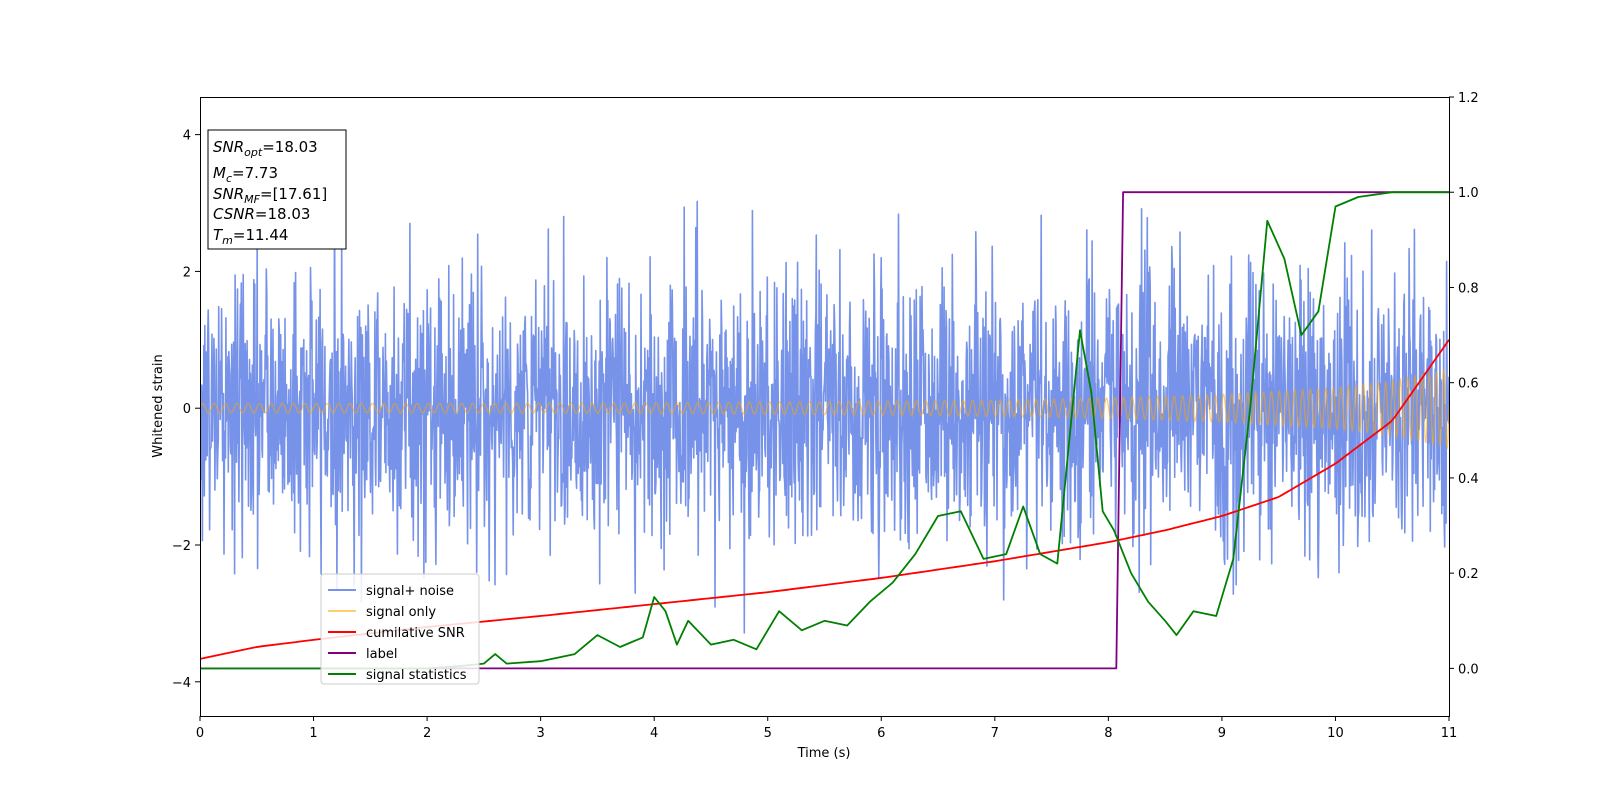 The height and width of the screenshot is (800, 1600). I want to click on annotation-line: Mc=7.73, so click(245, 174).